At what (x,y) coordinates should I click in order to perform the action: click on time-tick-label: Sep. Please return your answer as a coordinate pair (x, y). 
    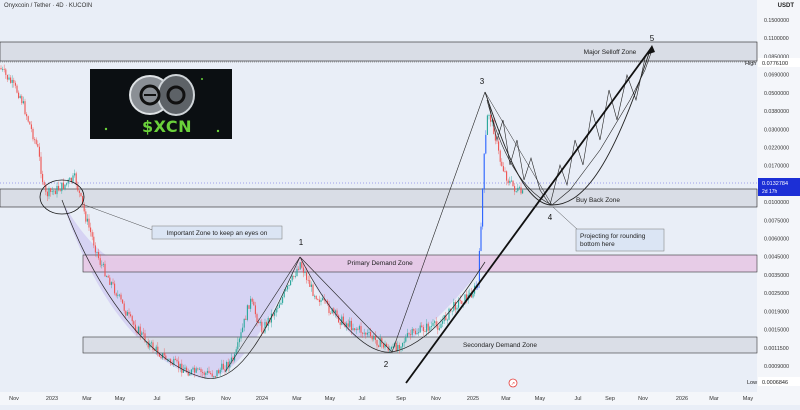
    Looking at the image, I should click on (190, 399).